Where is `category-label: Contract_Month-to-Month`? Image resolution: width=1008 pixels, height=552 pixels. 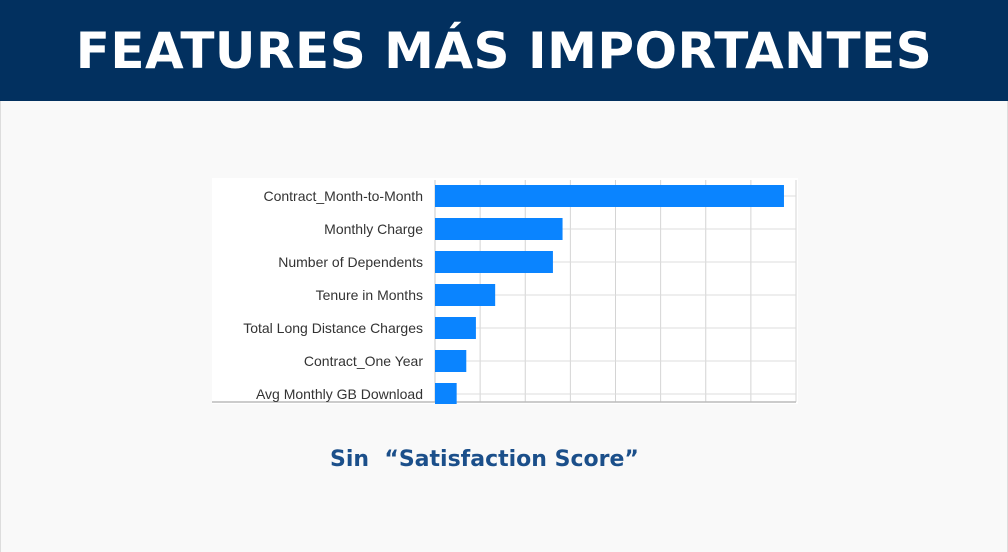
category-label: Contract_Month-to-Month is located at coordinates (343, 196).